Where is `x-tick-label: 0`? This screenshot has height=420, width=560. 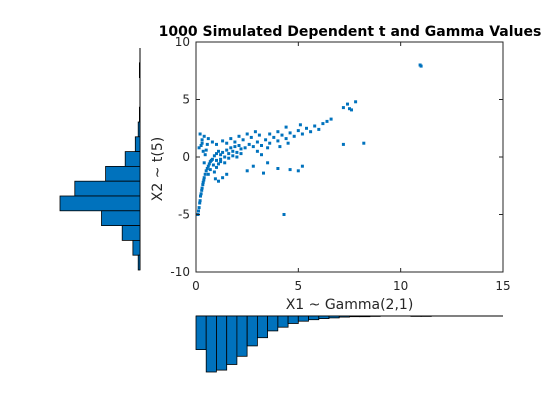 x-tick-label: 0 is located at coordinates (196, 286).